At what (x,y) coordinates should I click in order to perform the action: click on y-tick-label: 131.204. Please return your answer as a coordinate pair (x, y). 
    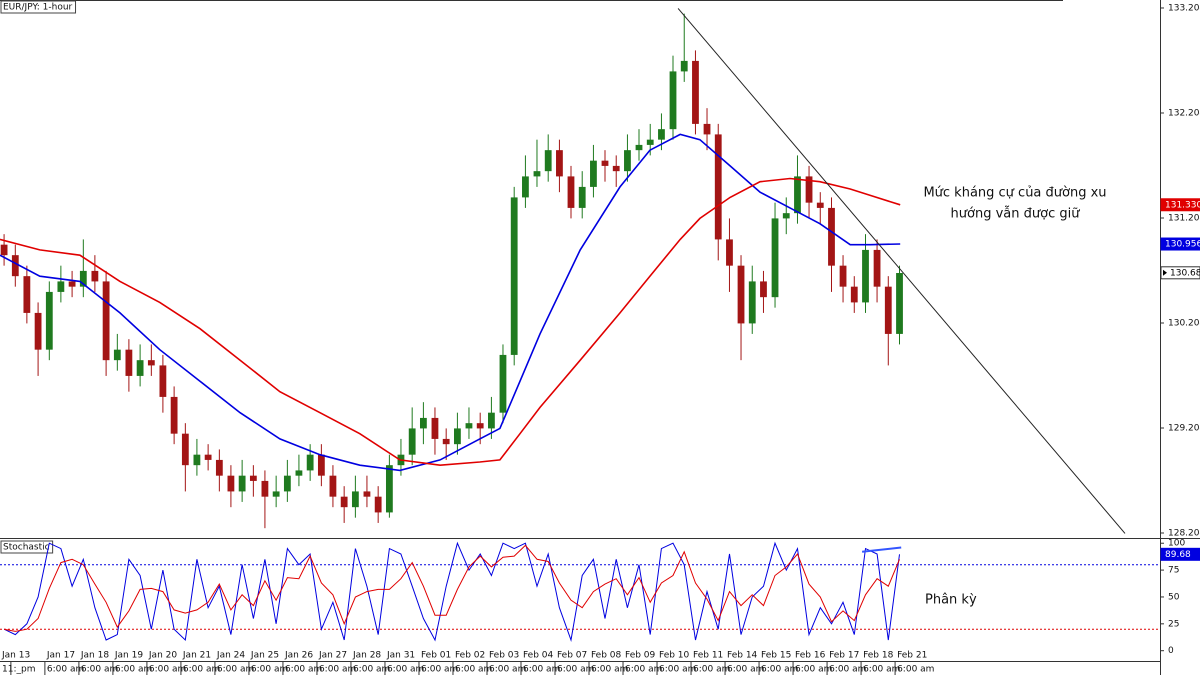
    Looking at the image, I should click on (1184, 218).